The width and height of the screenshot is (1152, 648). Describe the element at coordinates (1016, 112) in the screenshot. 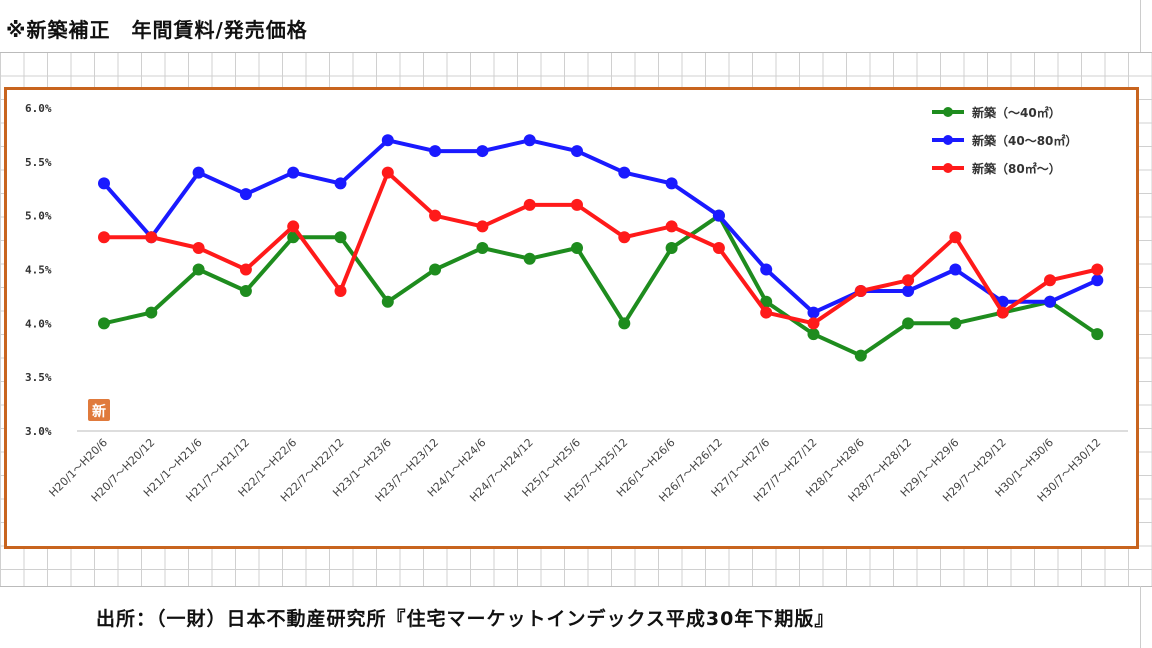

I see `legend-label: 新築（～40㎡）` at that location.